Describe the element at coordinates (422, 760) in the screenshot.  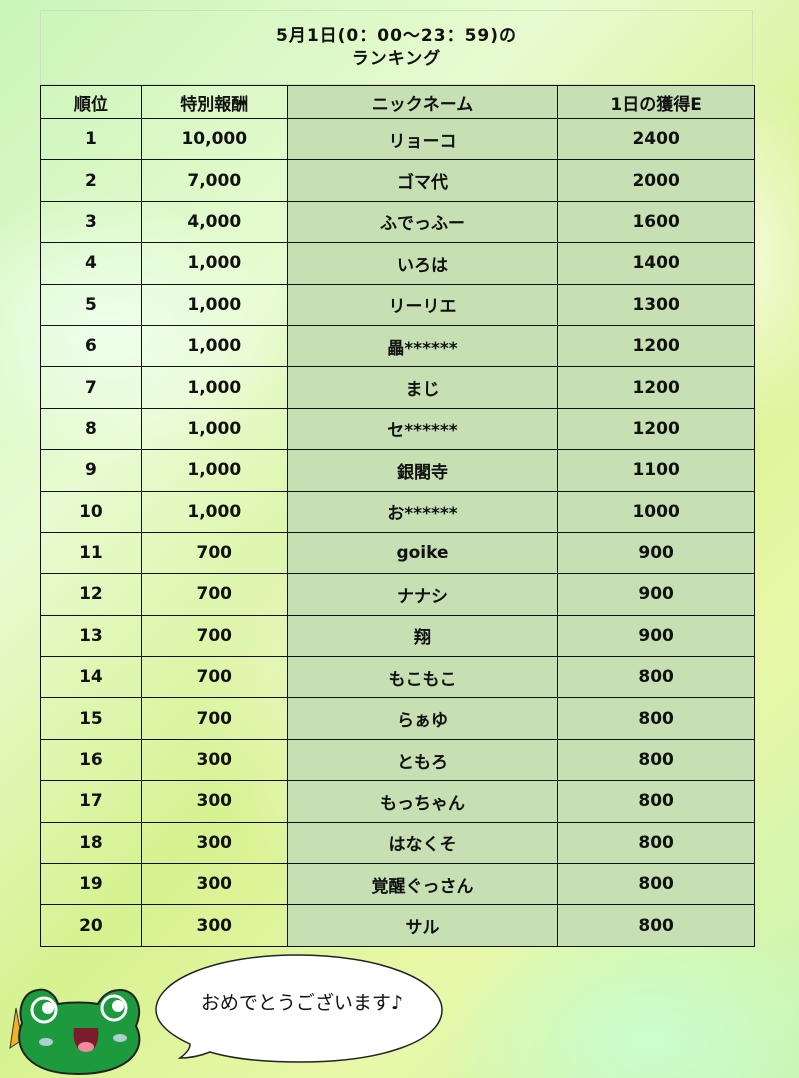
I see `nickname-cell: ともろ` at that location.